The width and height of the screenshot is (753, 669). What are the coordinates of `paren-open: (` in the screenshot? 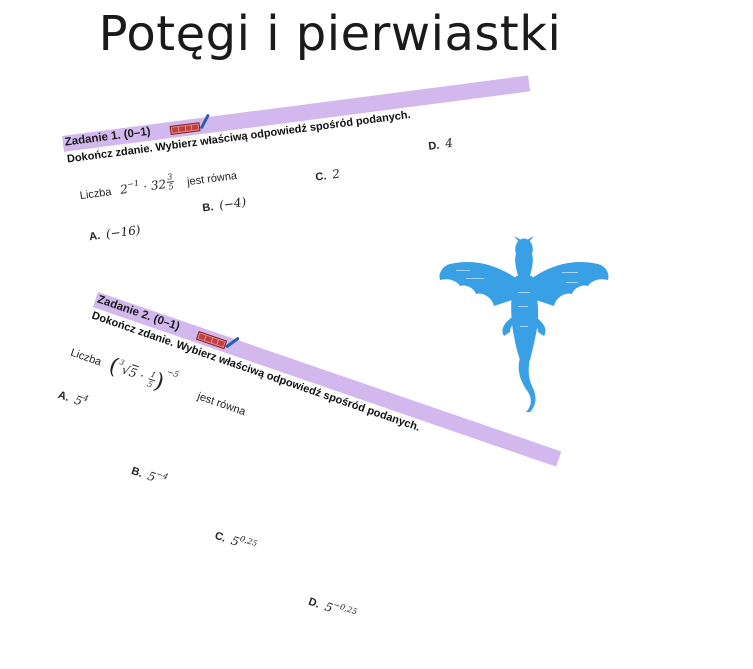 It's located at (113, 366).